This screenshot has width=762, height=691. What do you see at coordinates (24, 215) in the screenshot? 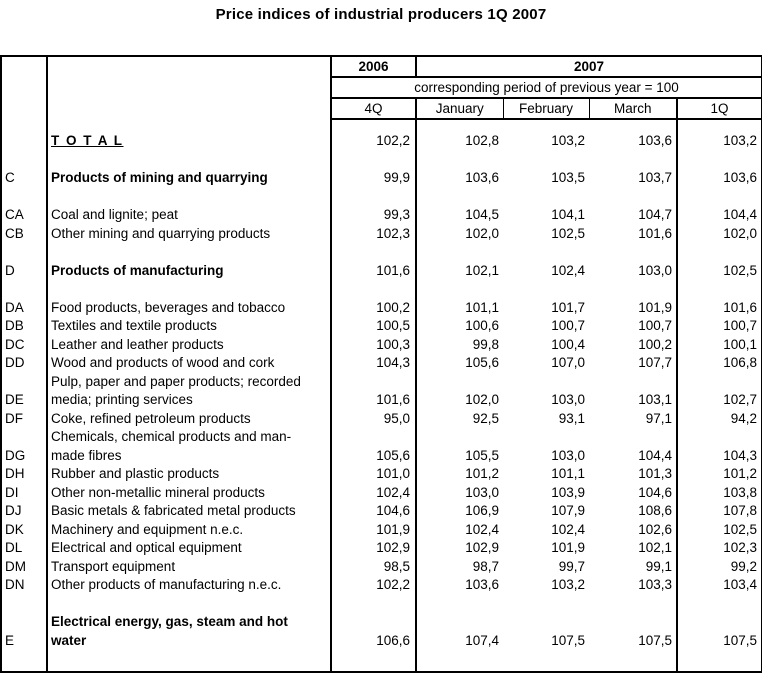
I see `row-code: CA` at bounding box center [24, 215].